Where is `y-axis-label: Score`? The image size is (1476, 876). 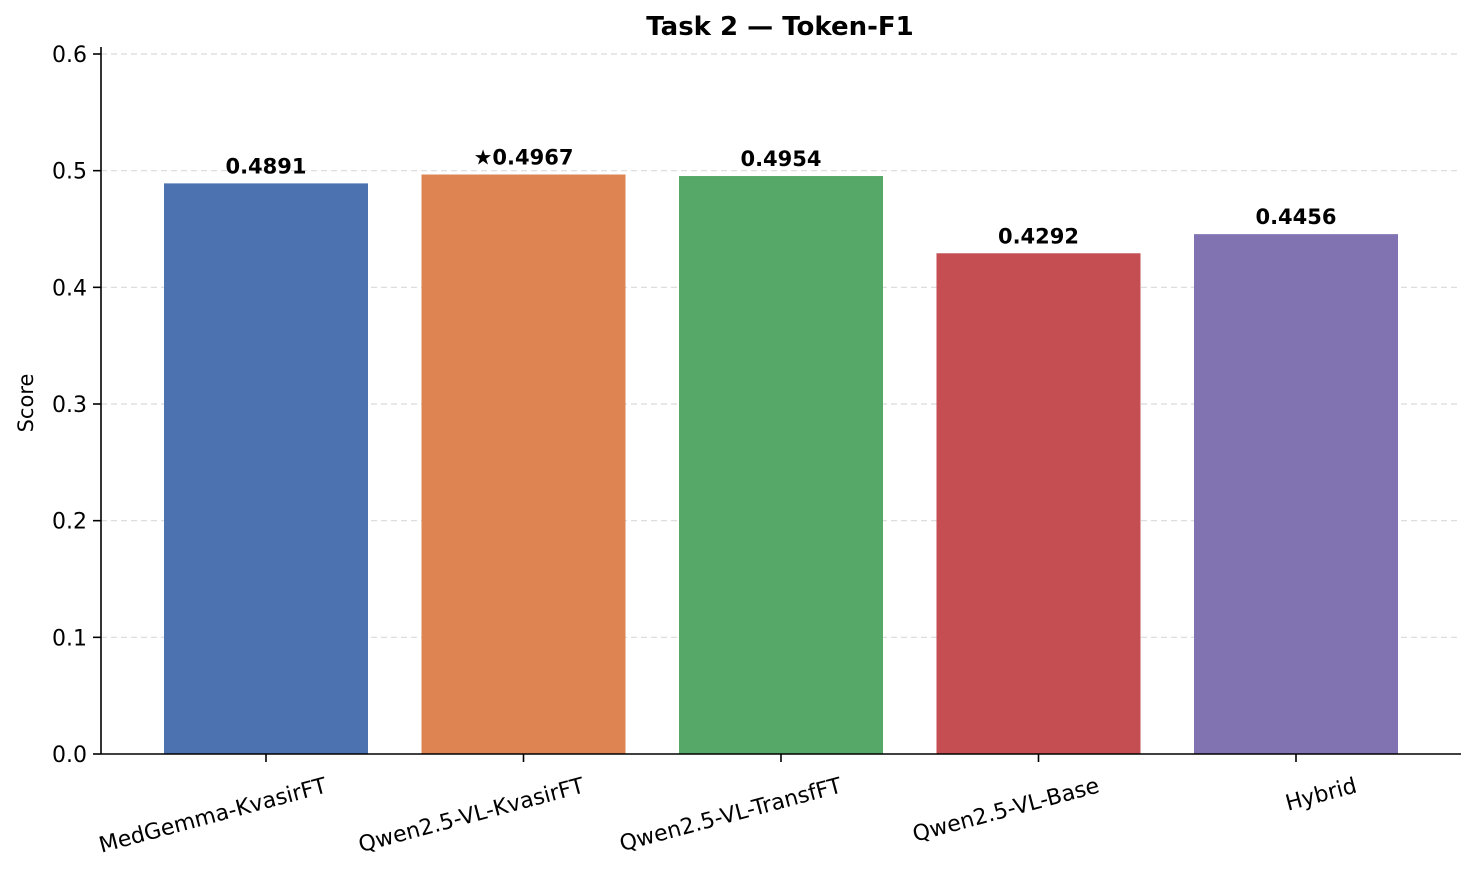
y-axis-label: Score is located at coordinates (26, 403).